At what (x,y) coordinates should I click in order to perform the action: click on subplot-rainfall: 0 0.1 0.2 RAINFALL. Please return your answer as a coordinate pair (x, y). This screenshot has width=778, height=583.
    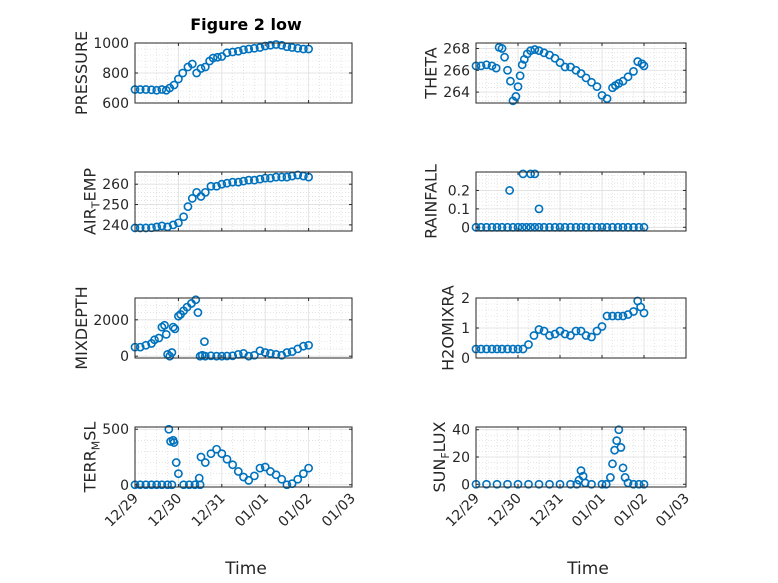
    Looking at the image, I should click on (554, 201).